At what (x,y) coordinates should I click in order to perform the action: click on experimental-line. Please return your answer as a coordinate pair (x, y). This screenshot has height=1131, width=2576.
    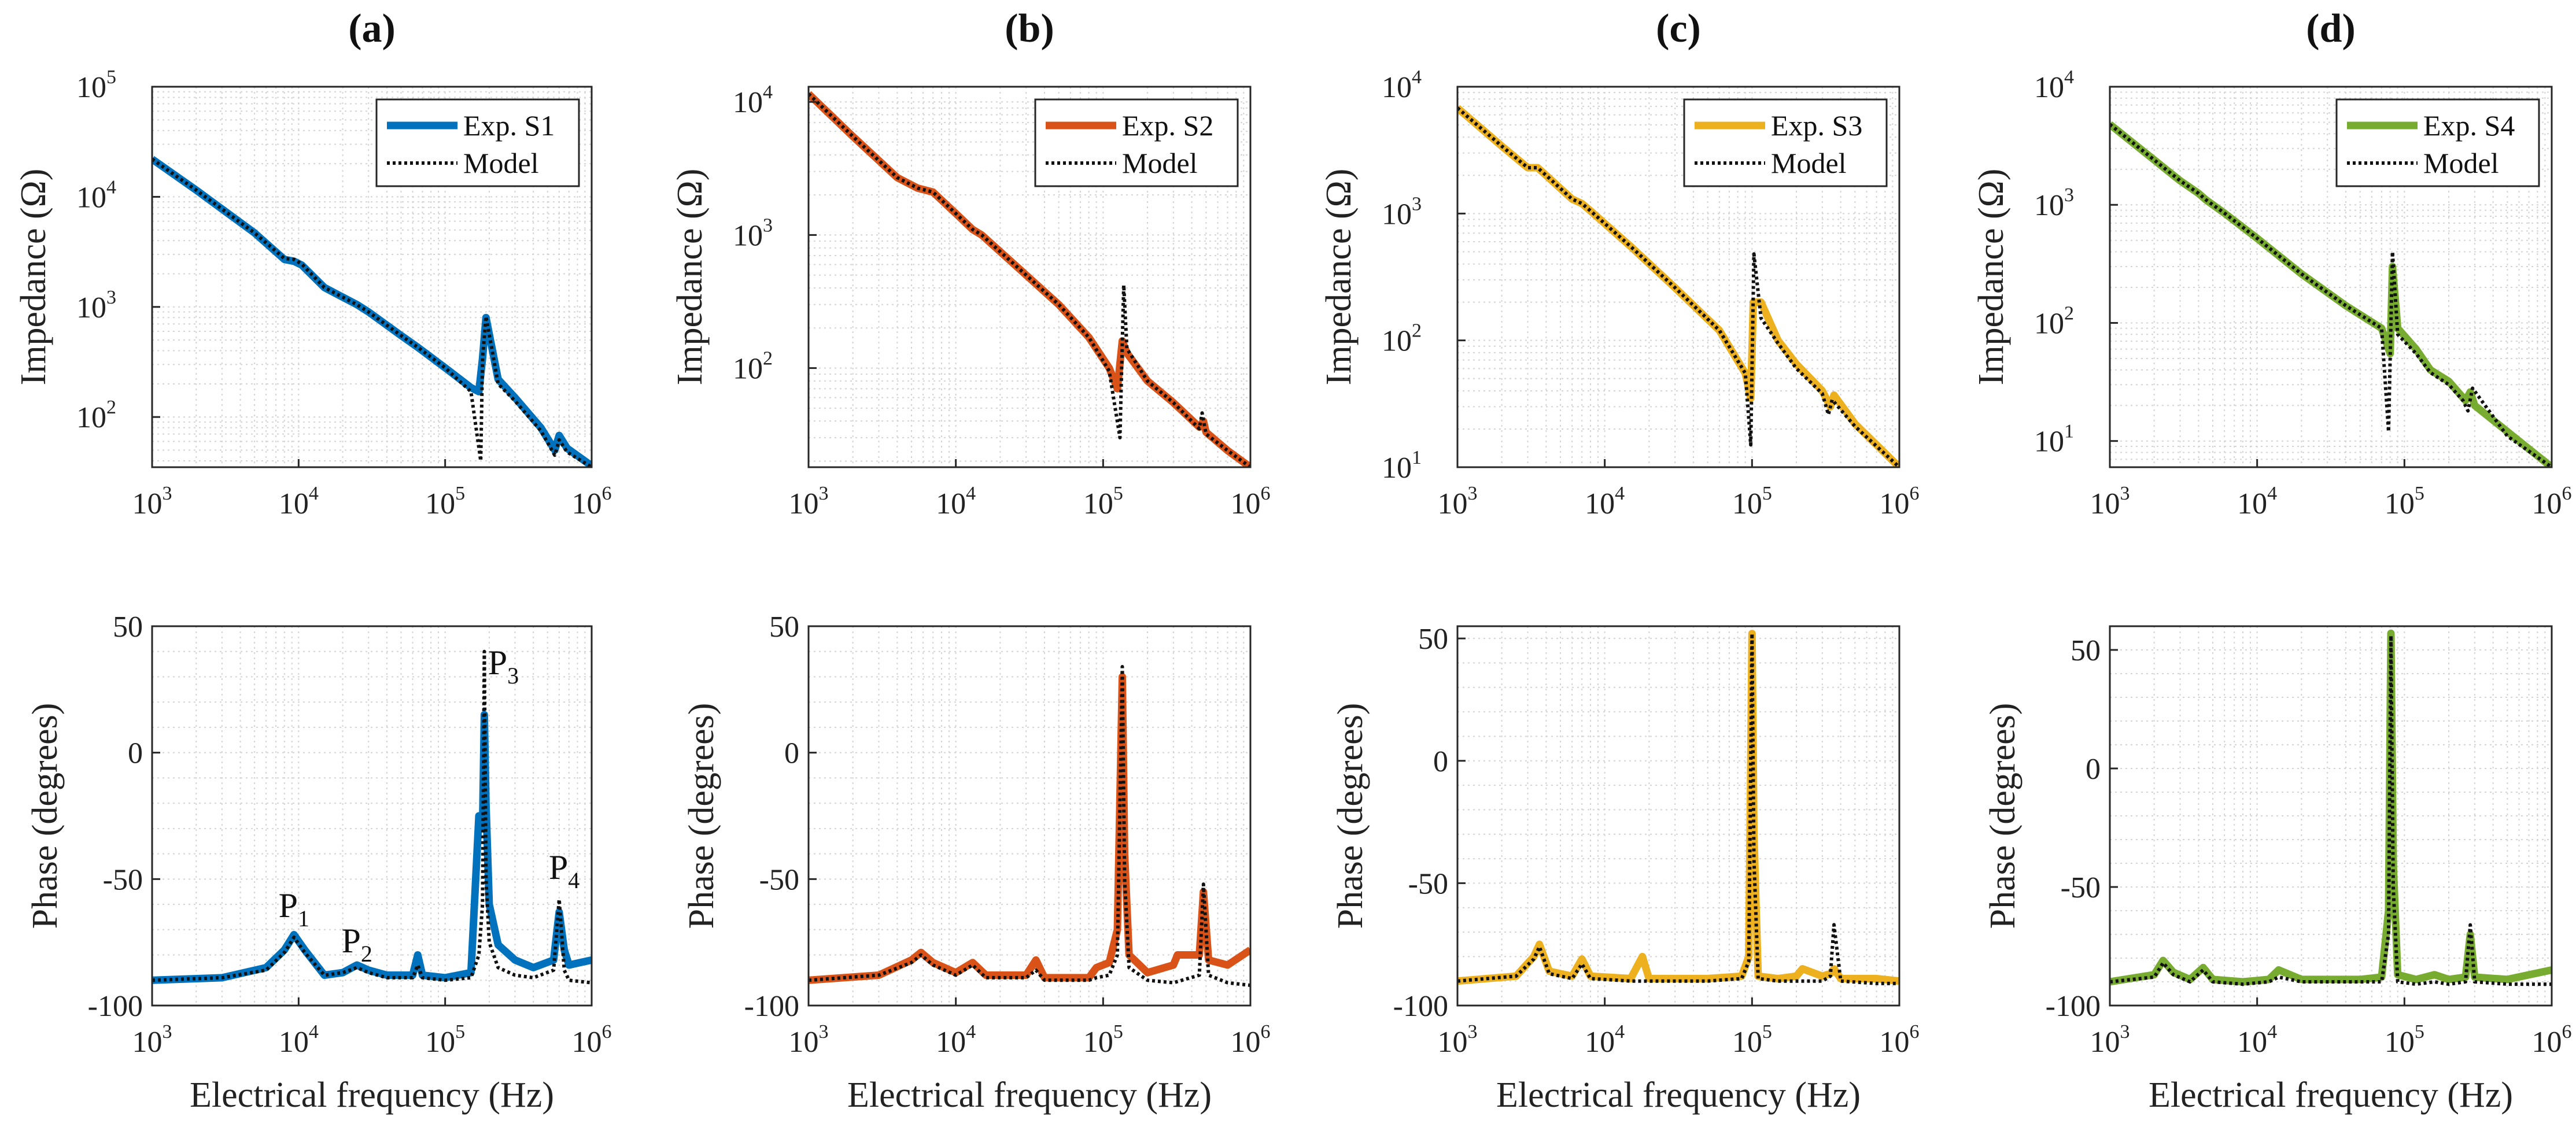
    Looking at the image, I should click on (1029, 828).